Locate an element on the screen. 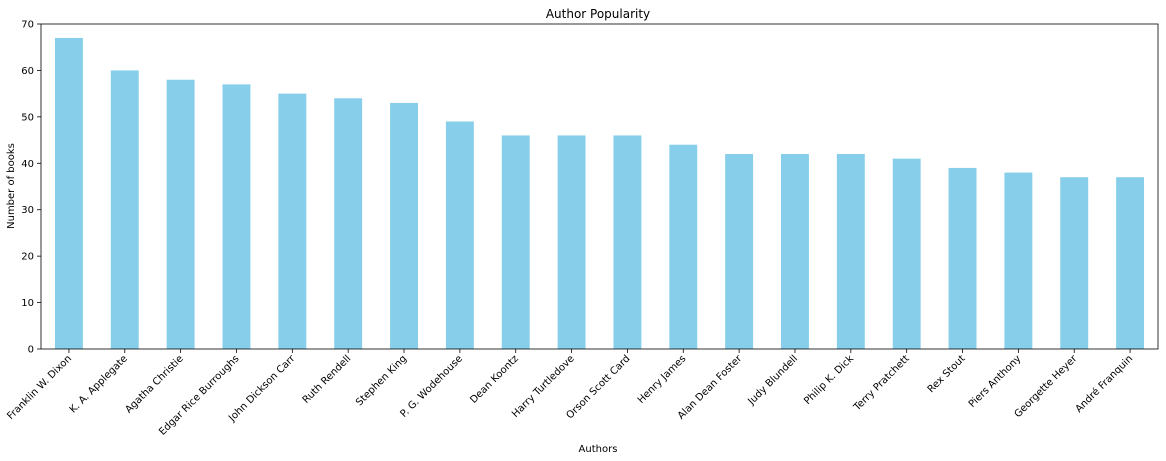 The height and width of the screenshot is (461, 1166). x-tick-label: André Franquin is located at coordinates (1104, 384).